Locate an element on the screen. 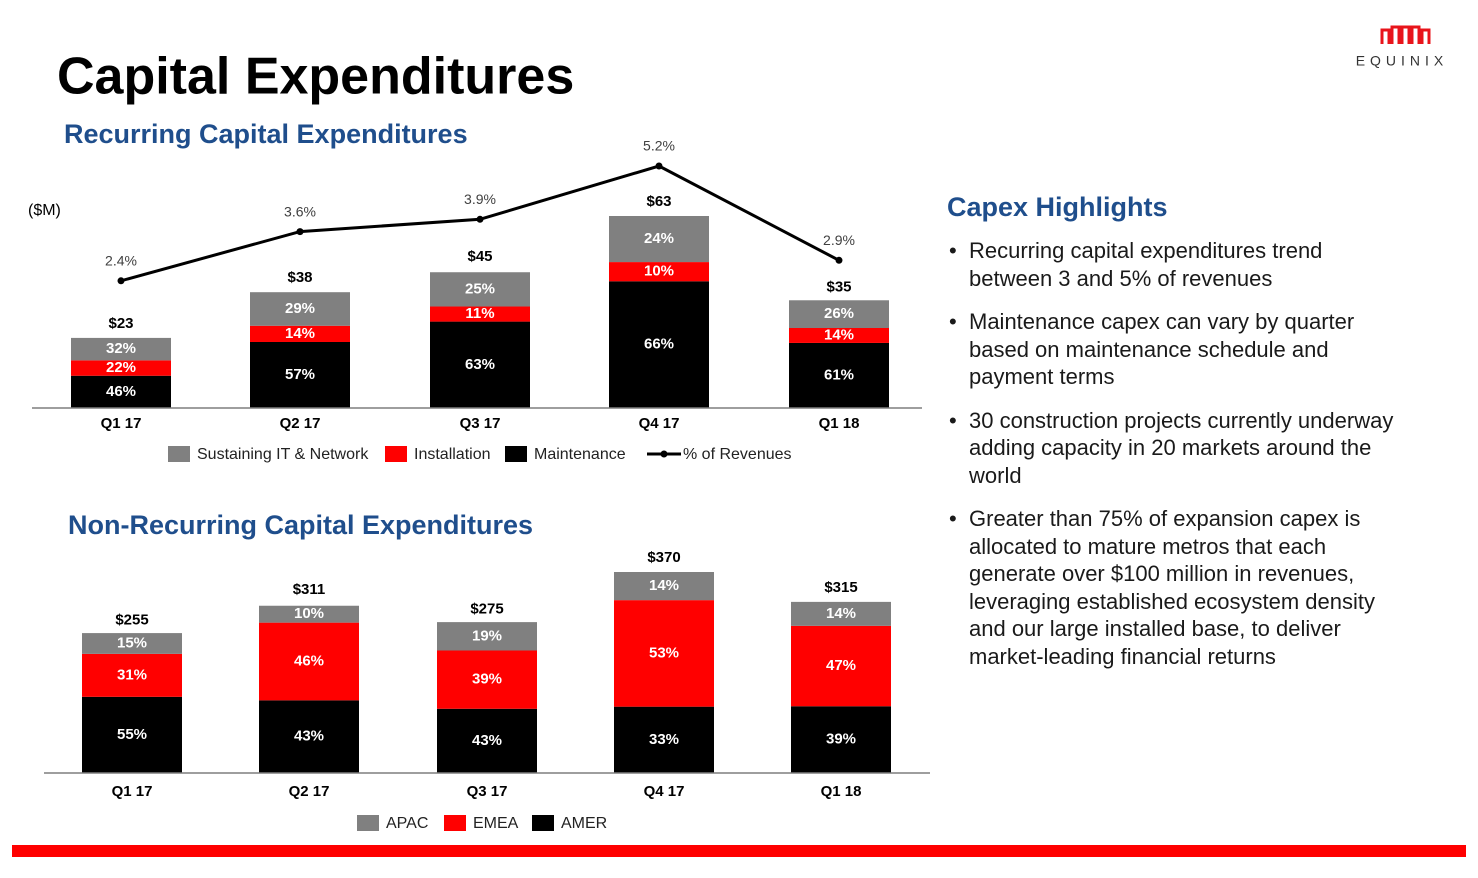  chart-title: Recurring Capital Expenditures is located at coordinates (266, 134).